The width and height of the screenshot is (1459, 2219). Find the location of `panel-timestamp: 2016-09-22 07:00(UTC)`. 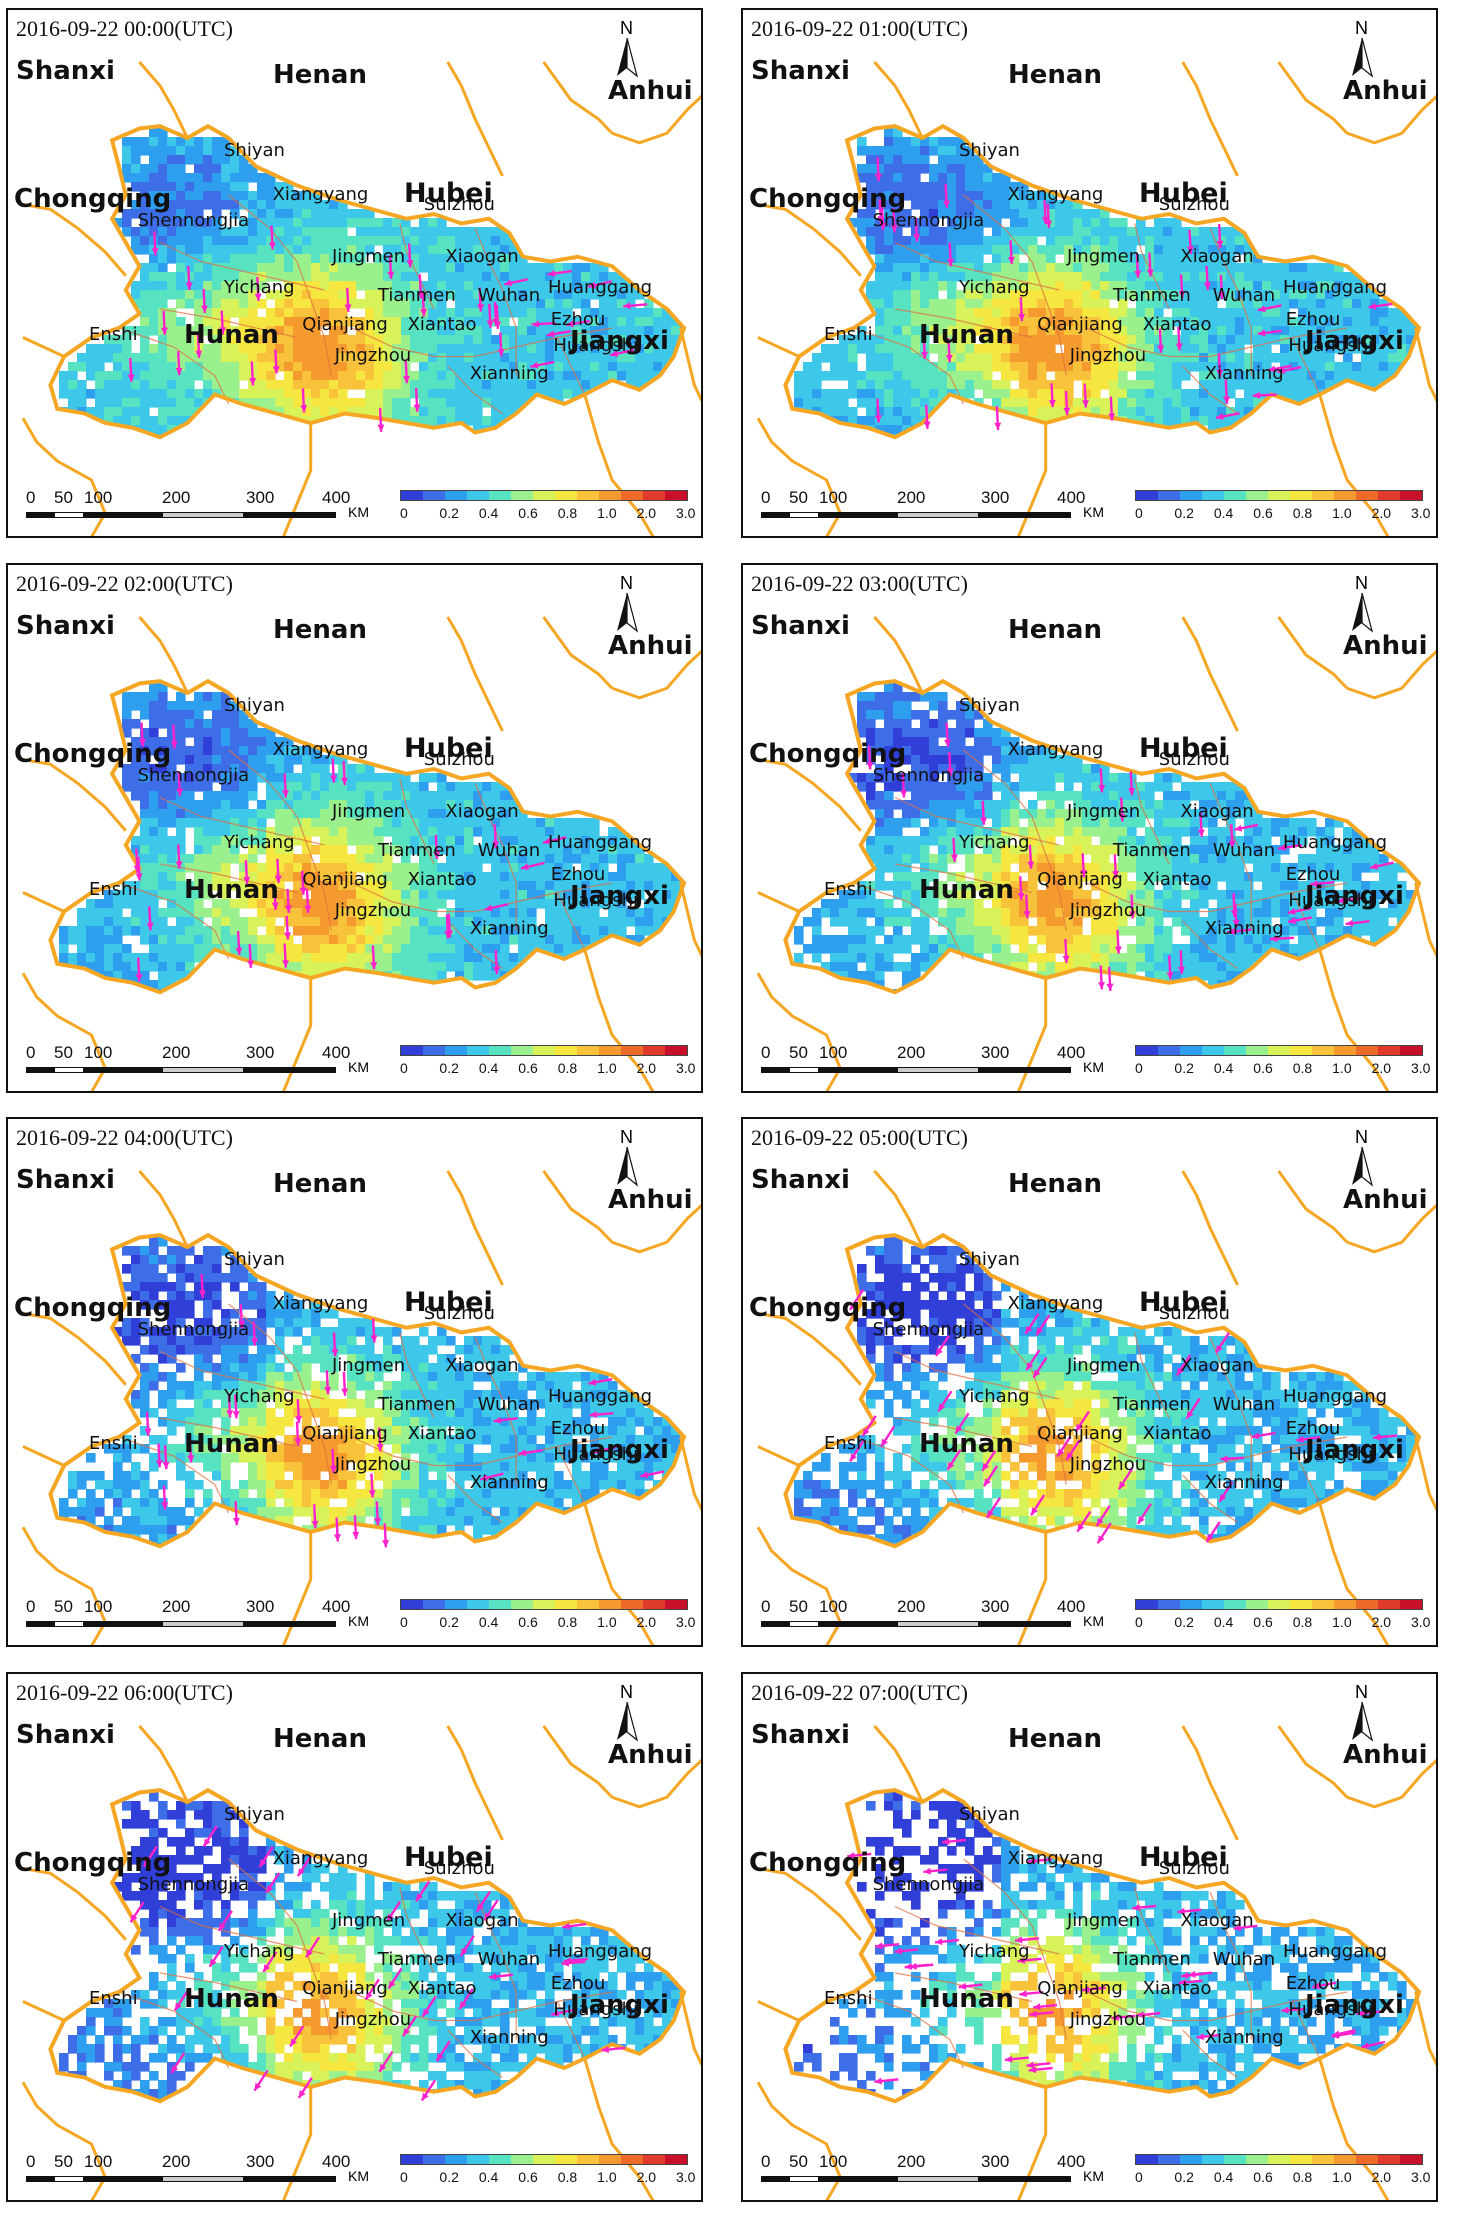

panel-timestamp: 2016-09-22 07:00(UTC) is located at coordinates (859, 1693).